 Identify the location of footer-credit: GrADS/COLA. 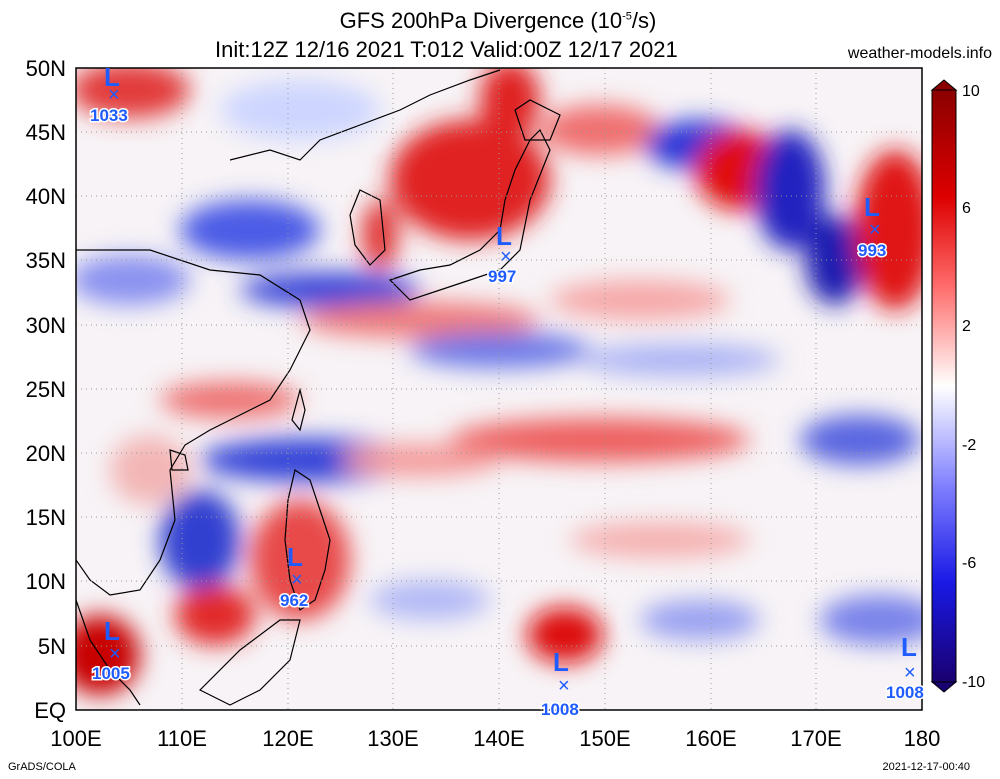
(42, 767).